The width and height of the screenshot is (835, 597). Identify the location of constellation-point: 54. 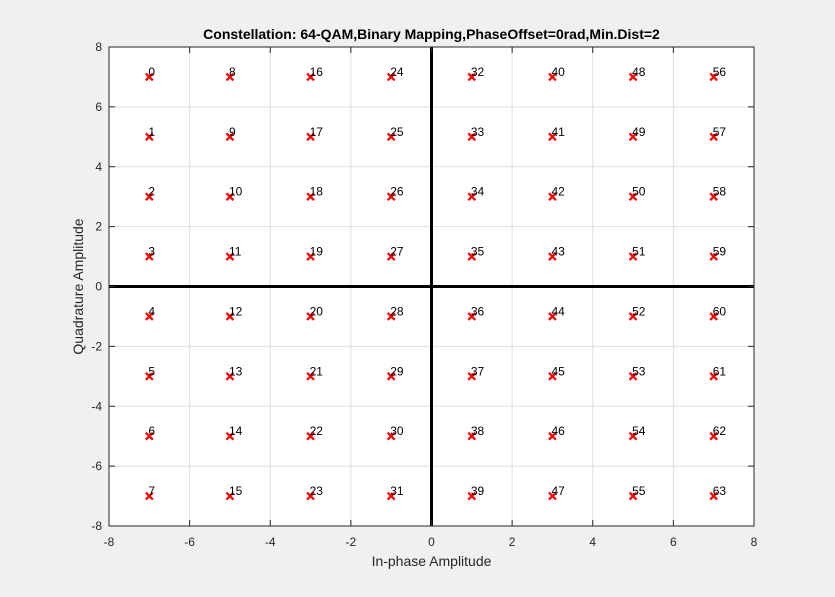
(637, 432).